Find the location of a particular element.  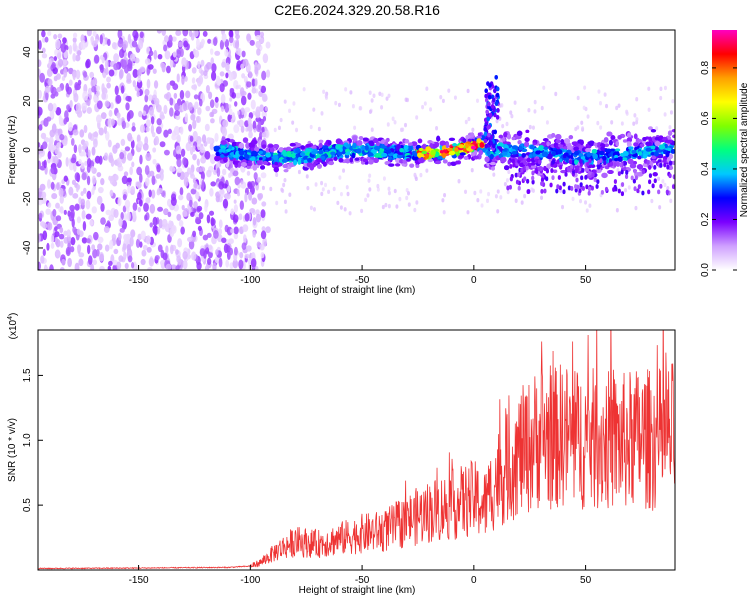

x-tick-label: 50 is located at coordinates (586, 580).